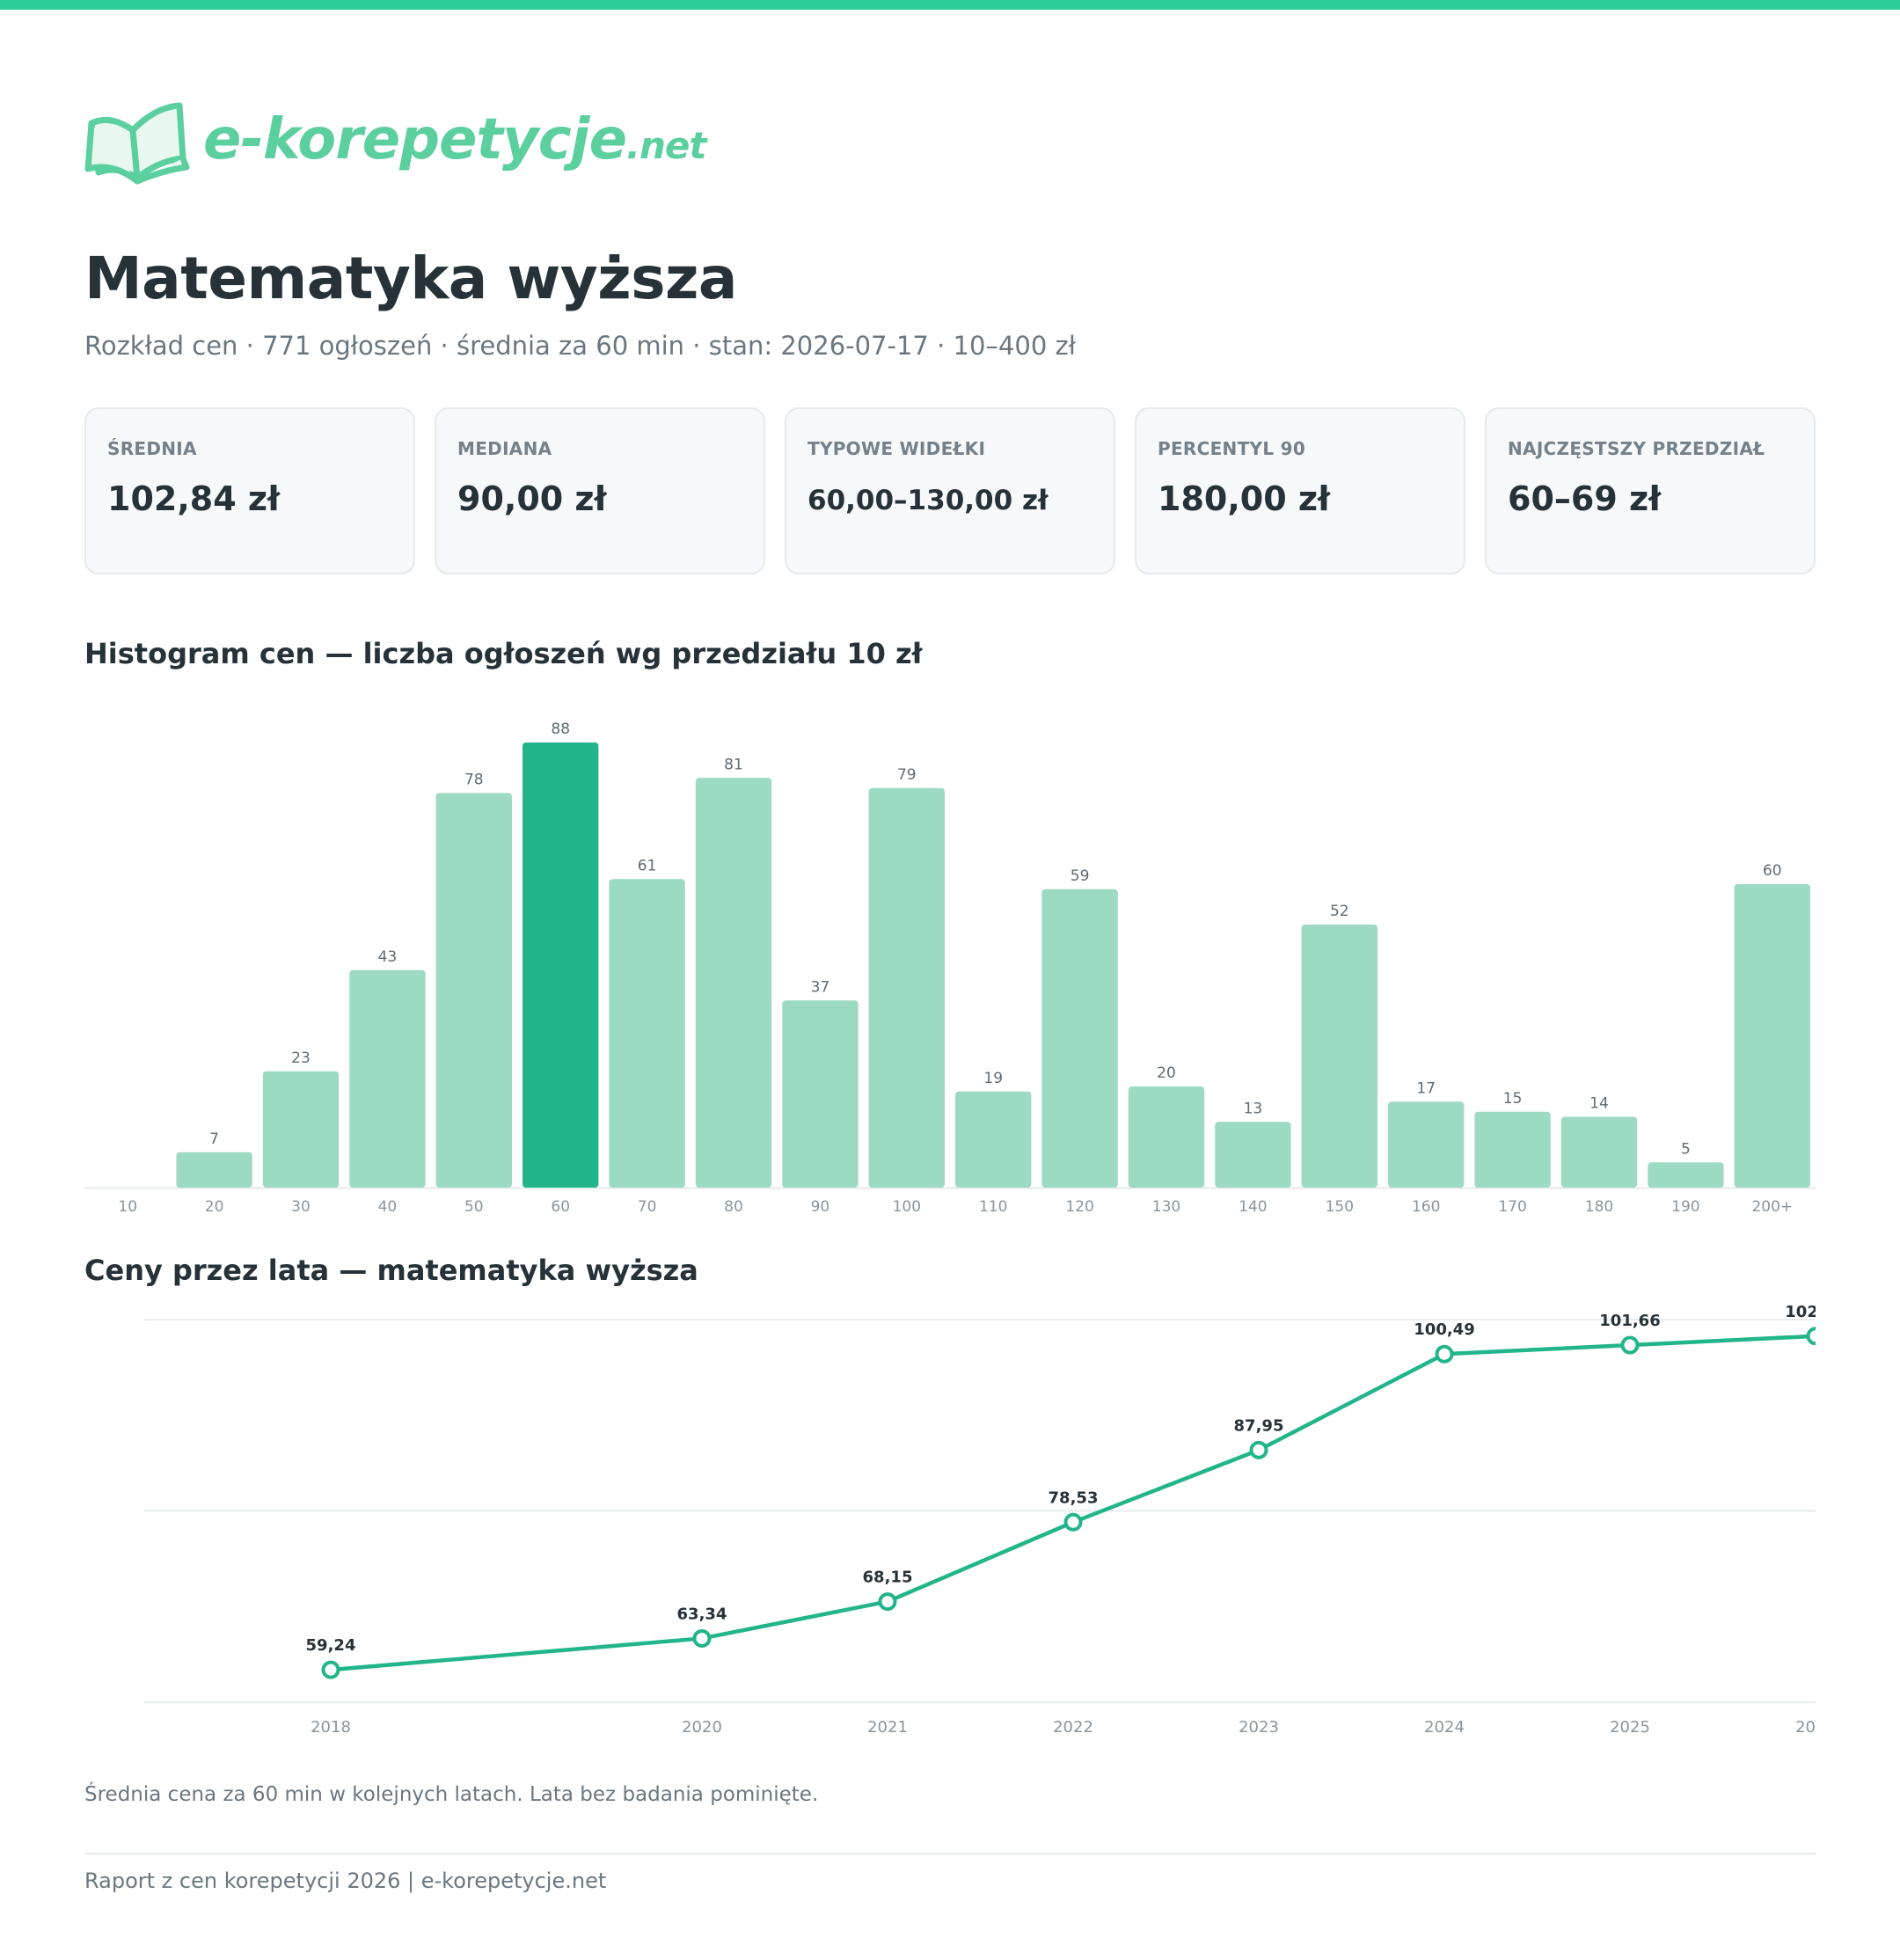 The image size is (1900, 1960). What do you see at coordinates (733, 765) in the screenshot?
I see `histogram-value-label: 81` at bounding box center [733, 765].